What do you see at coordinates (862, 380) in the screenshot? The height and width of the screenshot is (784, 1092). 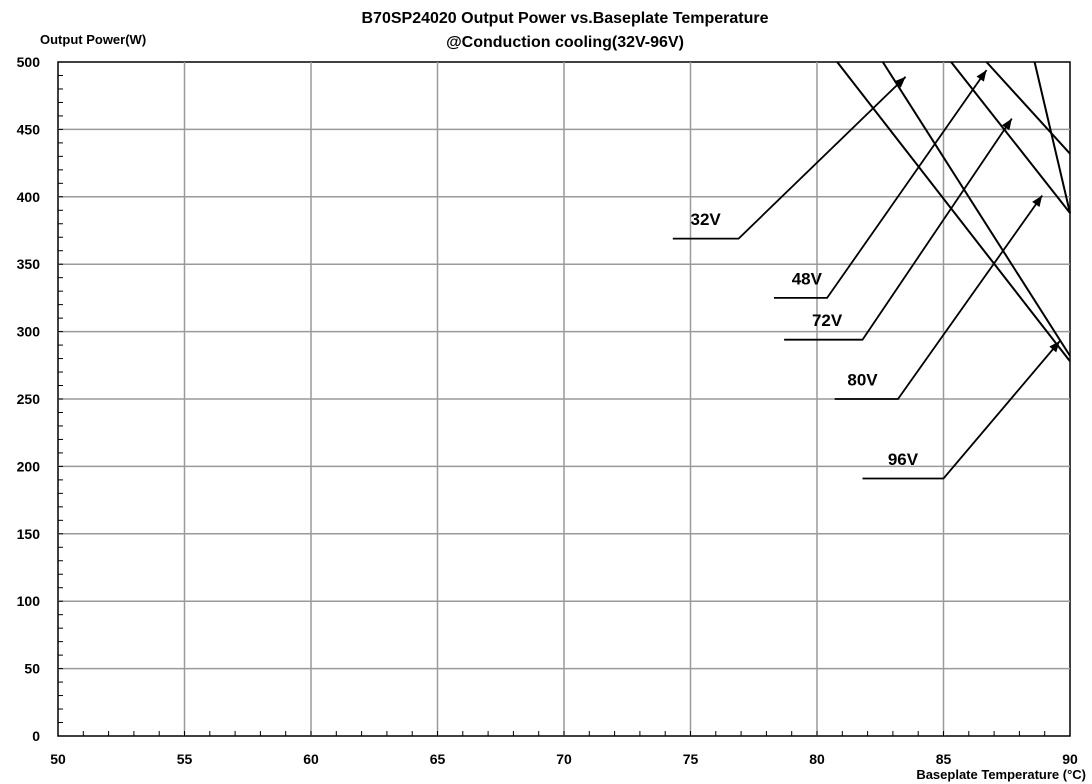 I see `series-label-80v: 80V` at bounding box center [862, 380].